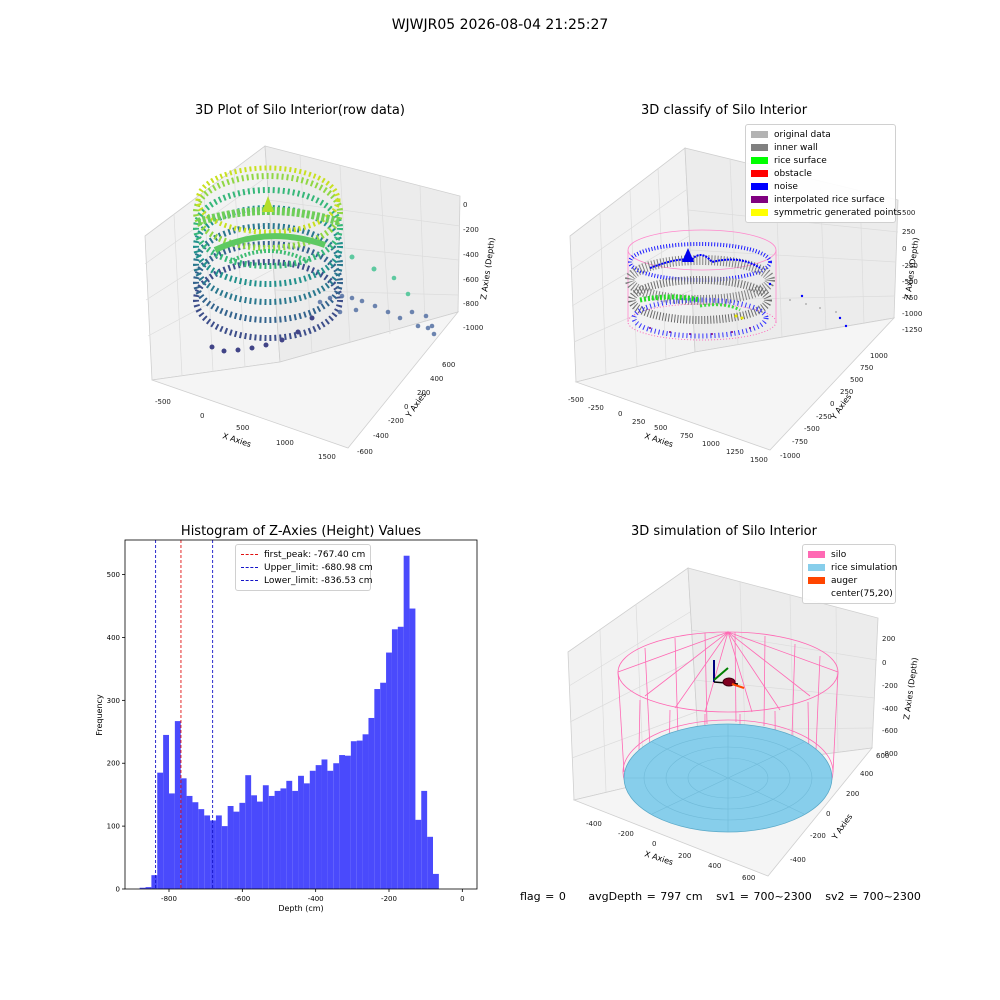  I want to click on raw-z-tick: -200, so click(471, 230).